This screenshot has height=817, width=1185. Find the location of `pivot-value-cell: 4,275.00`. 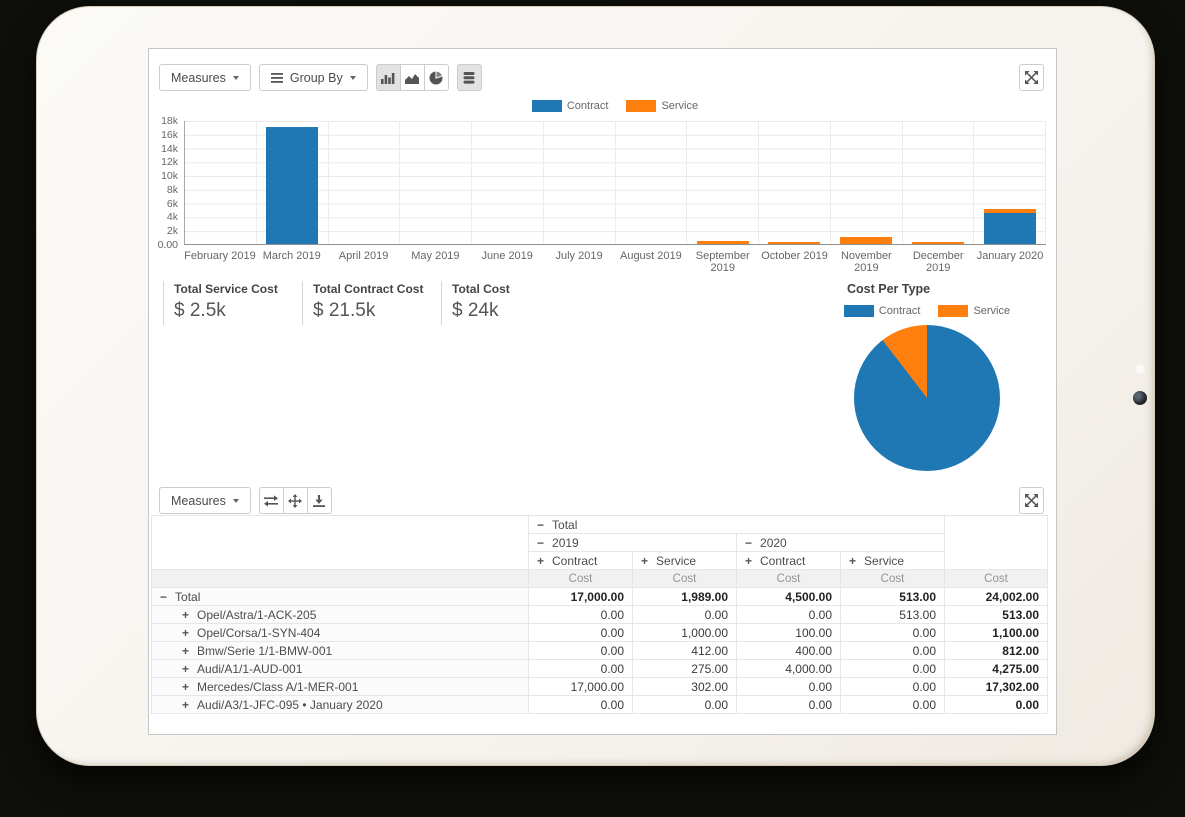

pivot-value-cell: 4,275.00 is located at coordinates (996, 668).